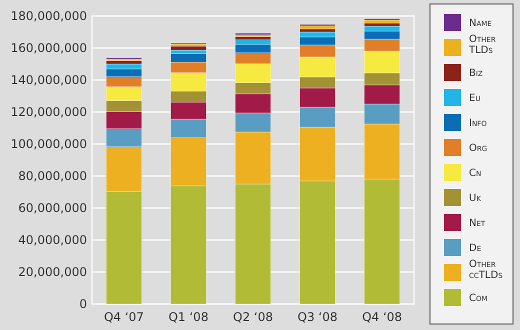 The image size is (520, 330). Describe the element at coordinates (83, 304) in the screenshot. I see `y-tick-label: 0` at that location.